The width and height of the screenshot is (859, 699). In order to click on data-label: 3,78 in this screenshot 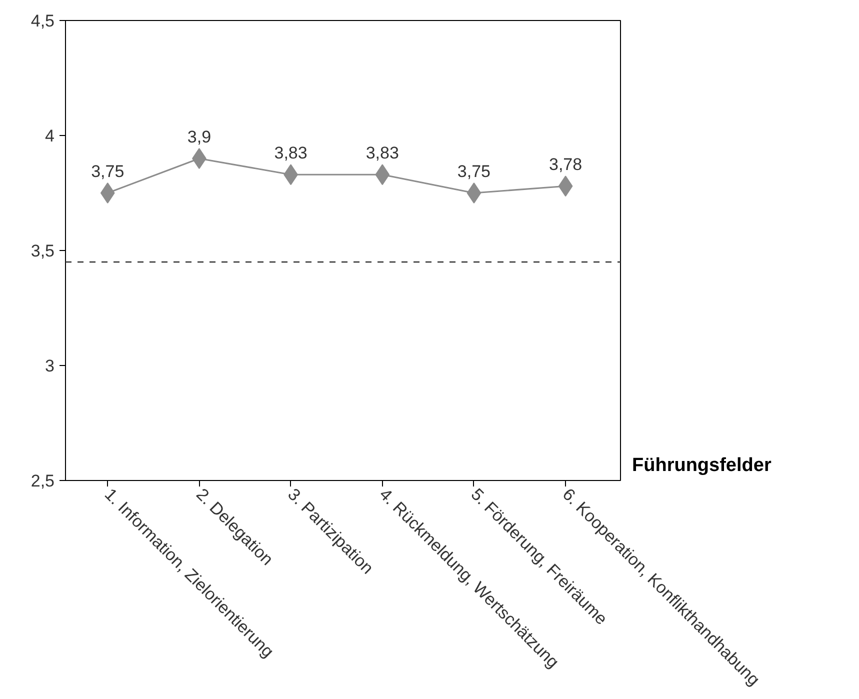, I will do `click(565, 164)`.